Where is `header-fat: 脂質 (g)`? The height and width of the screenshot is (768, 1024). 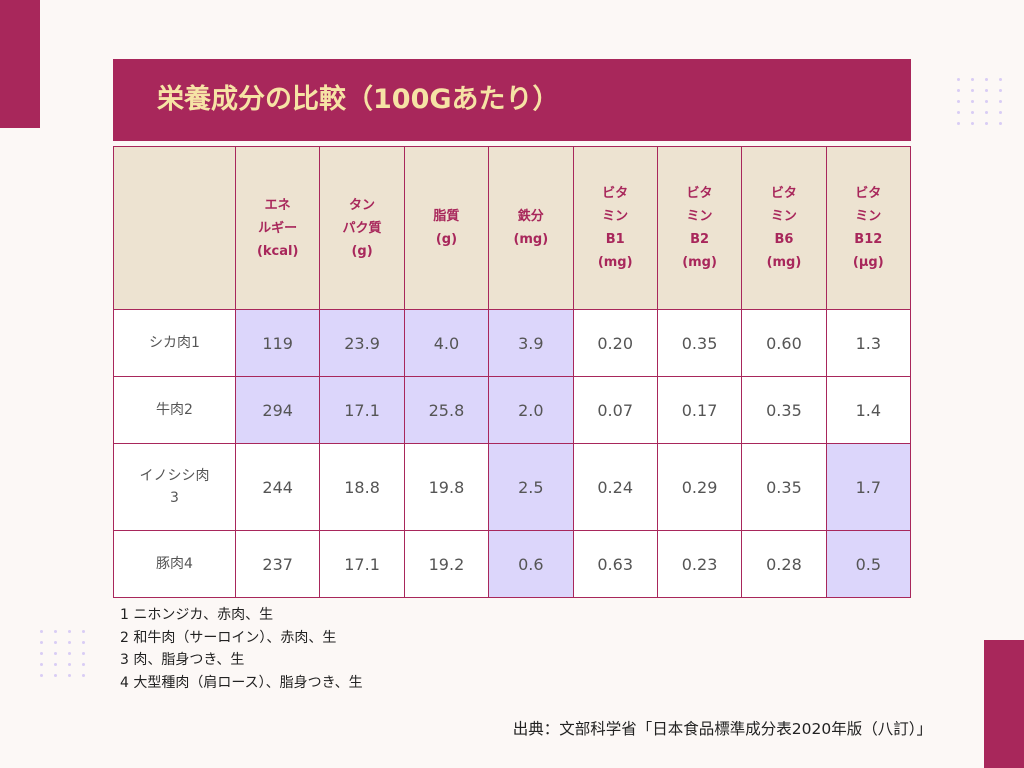 header-fat: 脂質 (g) is located at coordinates (446, 228).